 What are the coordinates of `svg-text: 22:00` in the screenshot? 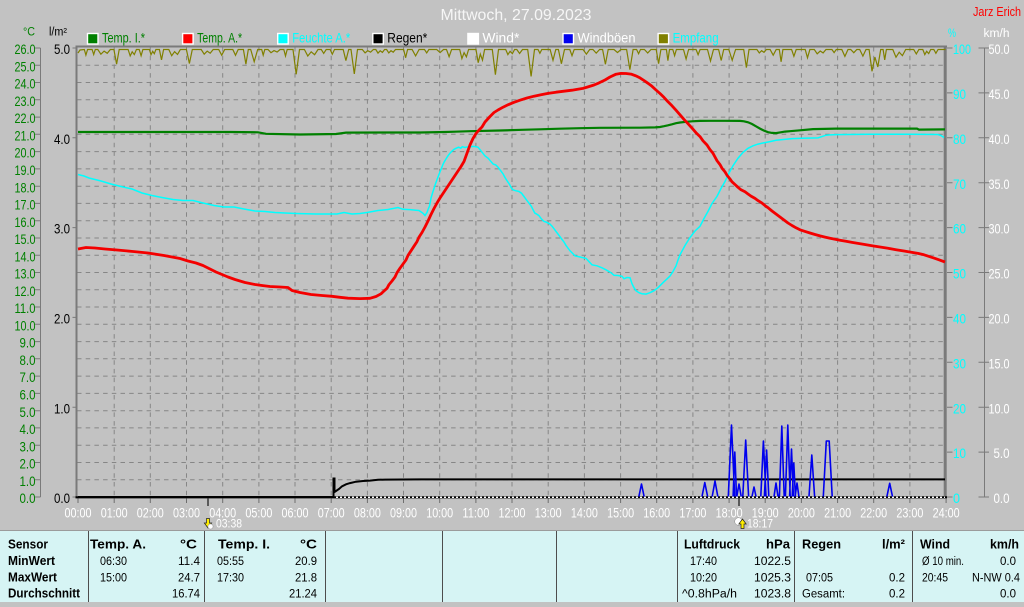 It's located at (873, 513).